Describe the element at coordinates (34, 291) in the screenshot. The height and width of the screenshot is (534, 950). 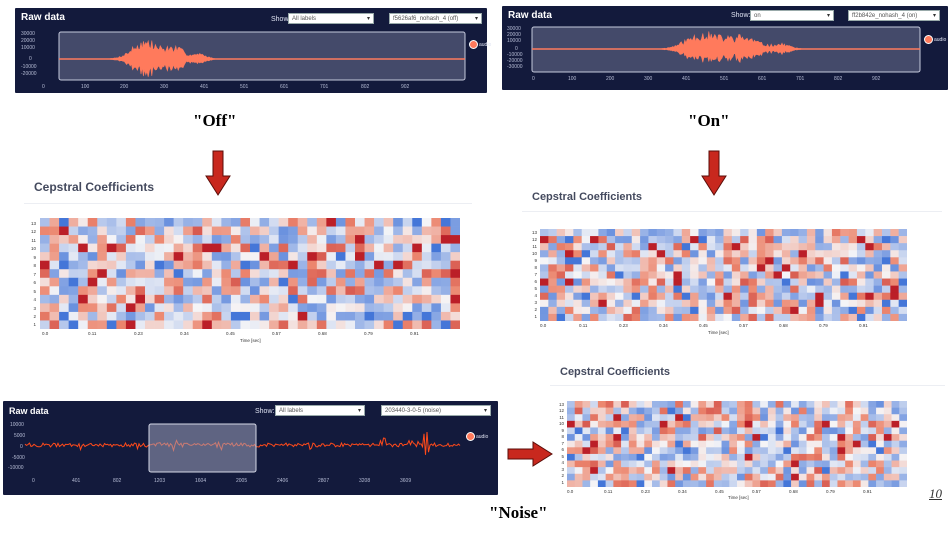
I see `y-tick: 5` at that location.